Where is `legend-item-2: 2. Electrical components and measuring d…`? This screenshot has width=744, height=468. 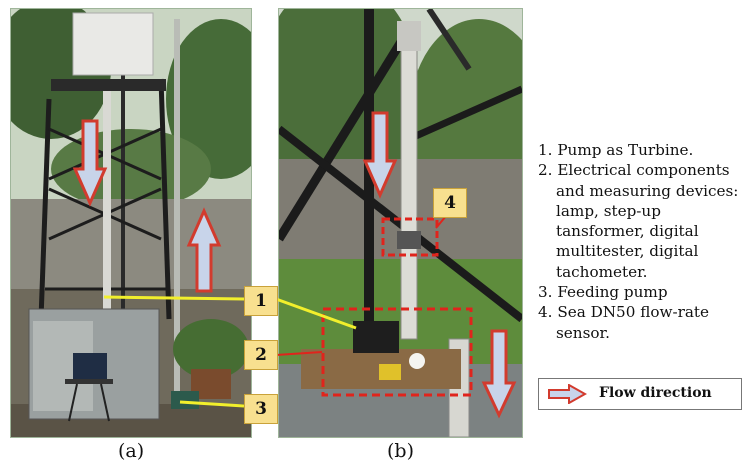 legend-item-2: 2. Electrical components and measuring d… is located at coordinates (638, 221).